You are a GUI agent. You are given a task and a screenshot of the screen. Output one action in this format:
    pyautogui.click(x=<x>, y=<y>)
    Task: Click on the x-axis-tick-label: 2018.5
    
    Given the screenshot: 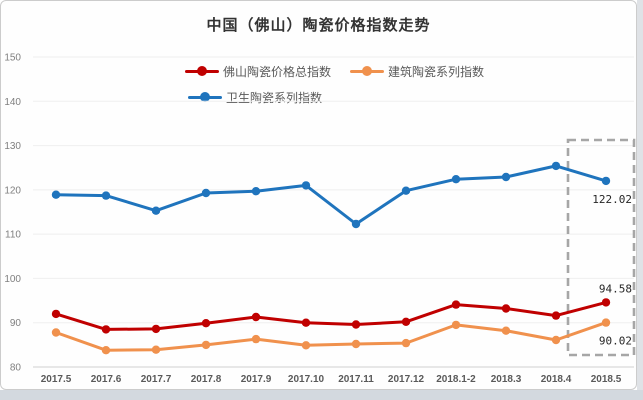 What is the action you would take?
    pyautogui.click(x=606, y=379)
    